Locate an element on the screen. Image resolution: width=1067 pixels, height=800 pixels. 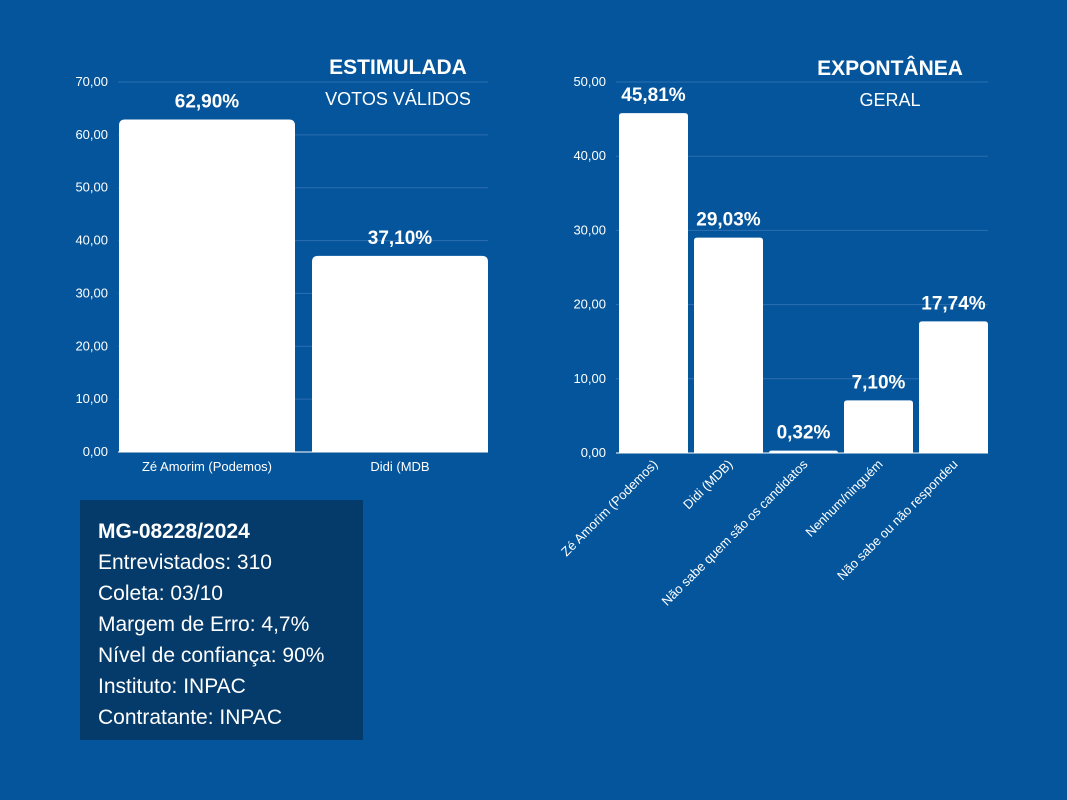
data-label: 7,10% is located at coordinates (879, 382).